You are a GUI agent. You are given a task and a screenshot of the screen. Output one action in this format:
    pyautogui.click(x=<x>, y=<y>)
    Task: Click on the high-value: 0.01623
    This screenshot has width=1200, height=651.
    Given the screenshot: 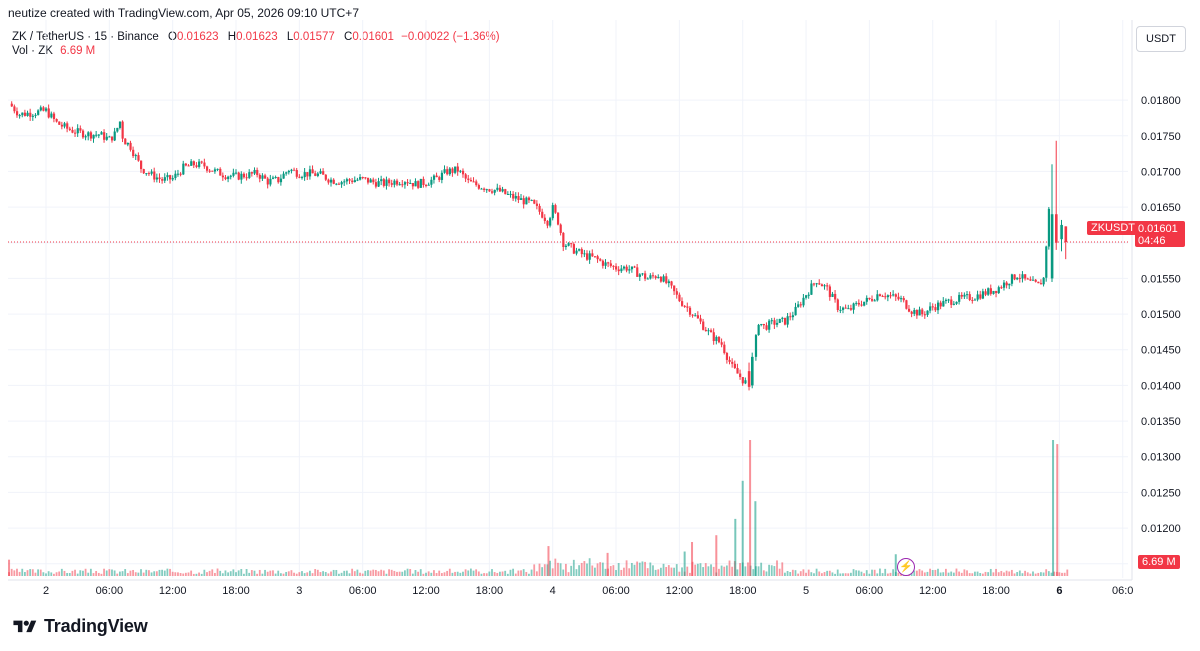 What is the action you would take?
    pyautogui.click(x=257, y=37)
    